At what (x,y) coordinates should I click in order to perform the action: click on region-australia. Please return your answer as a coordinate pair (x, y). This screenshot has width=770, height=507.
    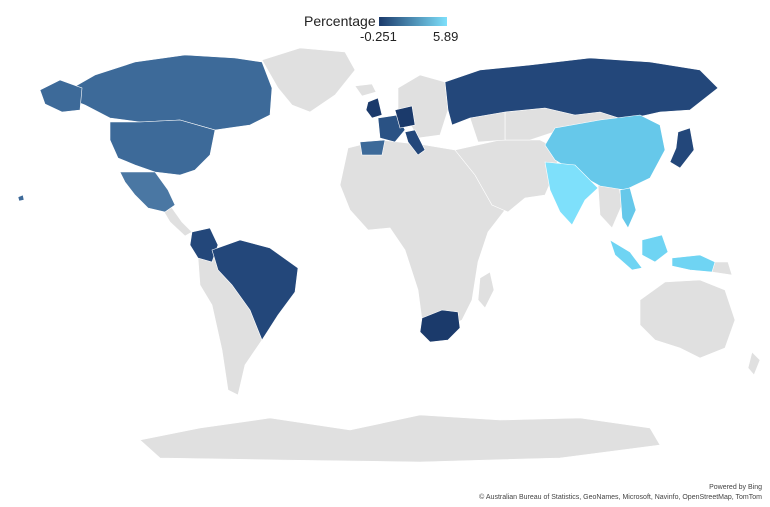
    Looking at the image, I should click on (687, 319).